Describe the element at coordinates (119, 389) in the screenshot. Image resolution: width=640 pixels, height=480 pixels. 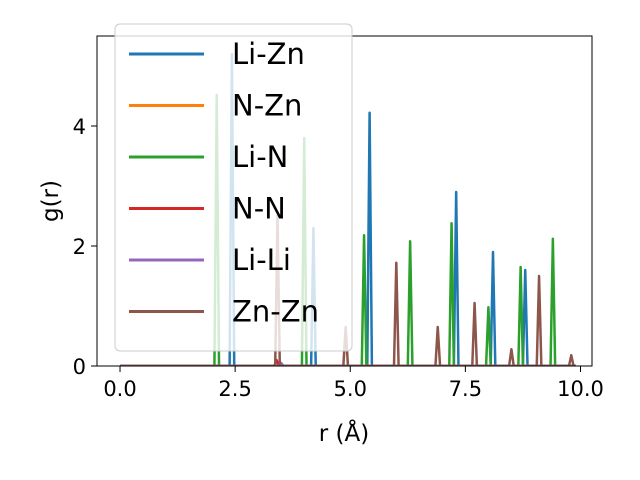
I see `x-tick-label: 0.0` at that location.